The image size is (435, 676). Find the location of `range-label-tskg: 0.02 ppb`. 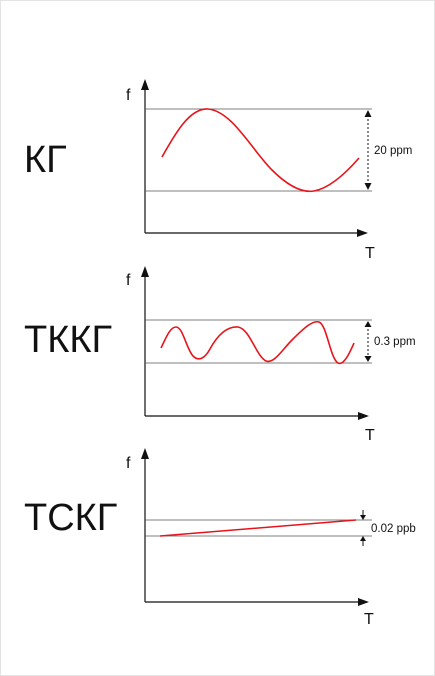

range-label-tskg: 0.02 ppb is located at coordinates (393, 529).